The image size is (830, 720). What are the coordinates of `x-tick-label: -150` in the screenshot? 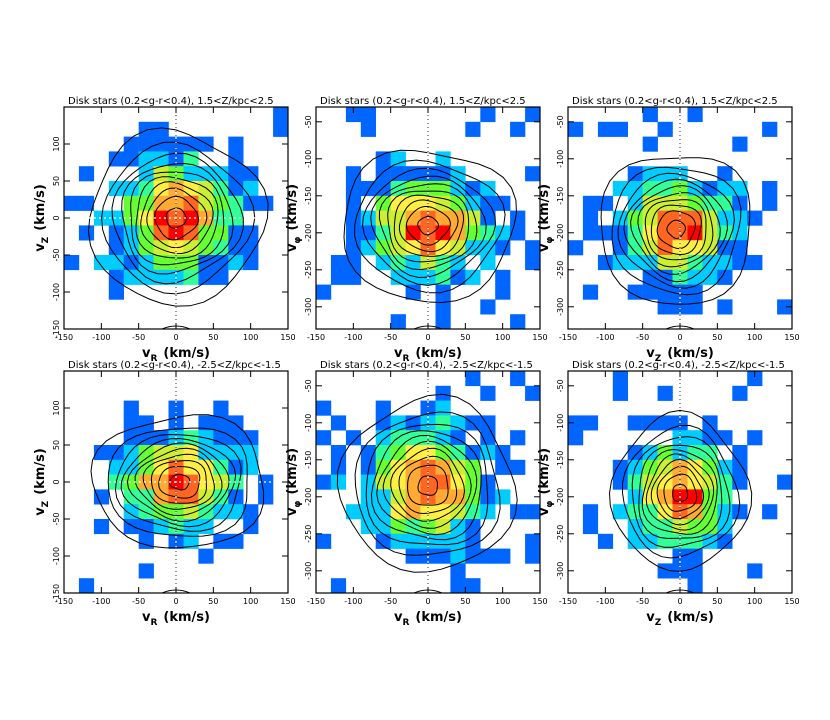 It's located at (316, 601).